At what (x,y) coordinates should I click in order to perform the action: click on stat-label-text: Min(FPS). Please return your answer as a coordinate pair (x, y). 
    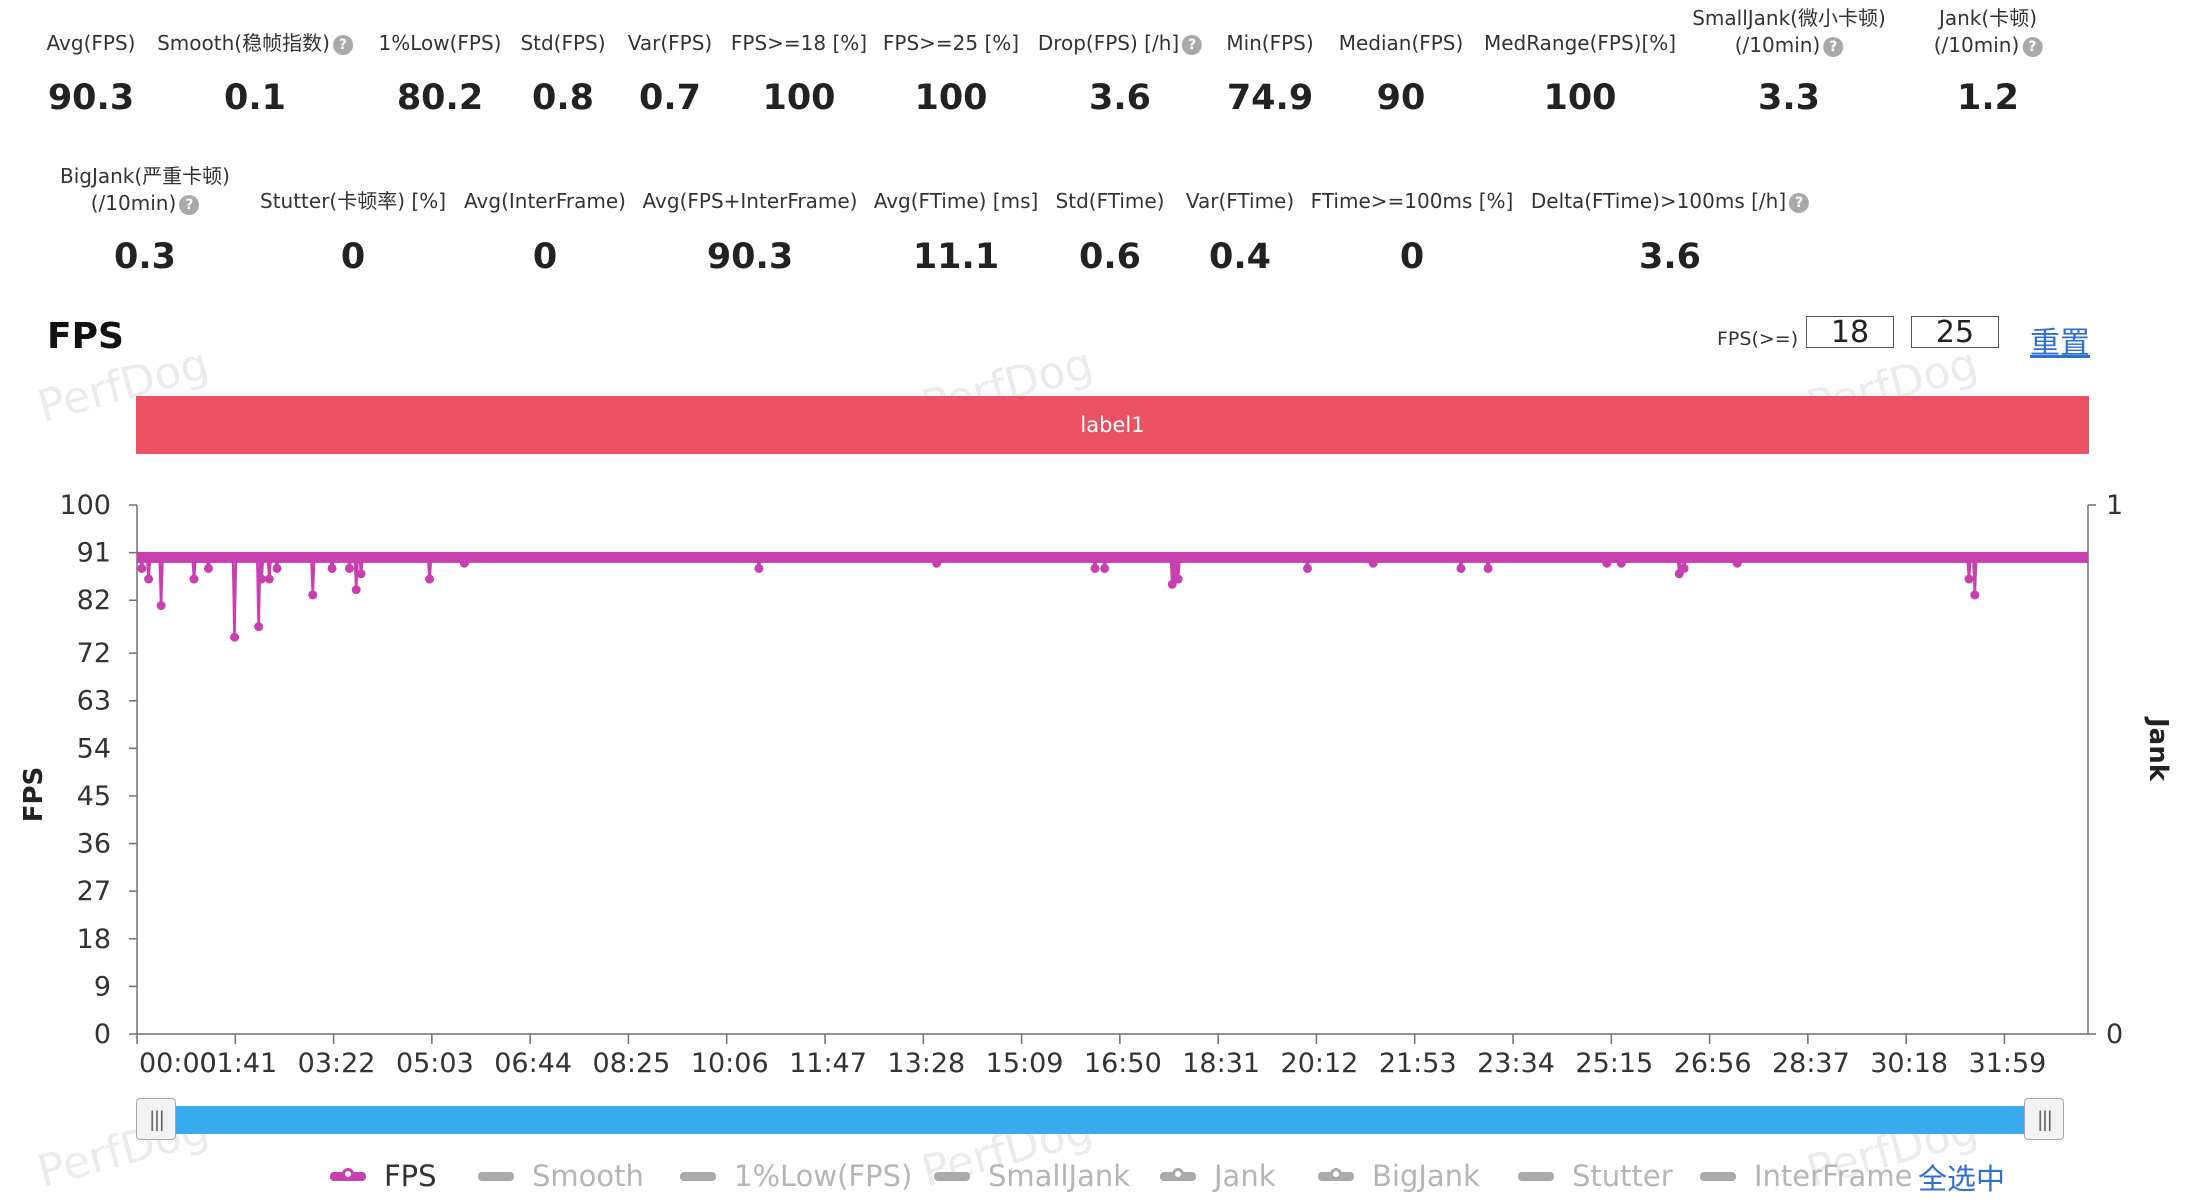
    Looking at the image, I should click on (1270, 43).